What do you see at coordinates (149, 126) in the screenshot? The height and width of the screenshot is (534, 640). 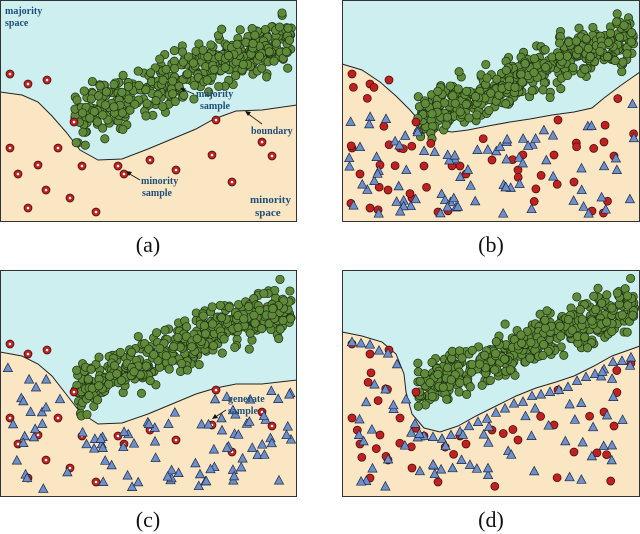 I see `panel-a-boundary` at bounding box center [149, 126].